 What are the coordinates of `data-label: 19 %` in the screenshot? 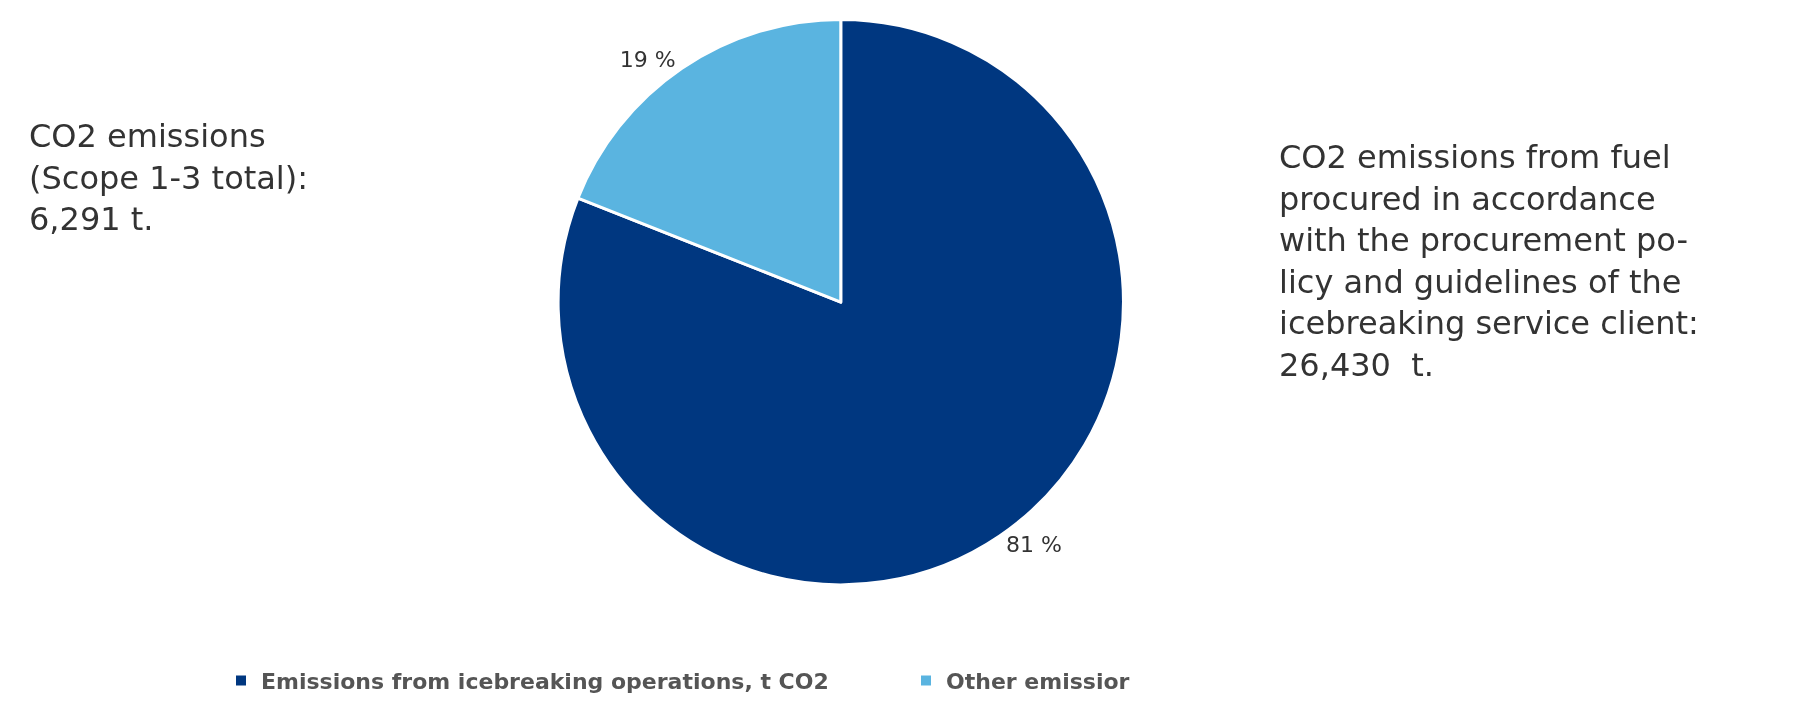 It's located at (647, 60).